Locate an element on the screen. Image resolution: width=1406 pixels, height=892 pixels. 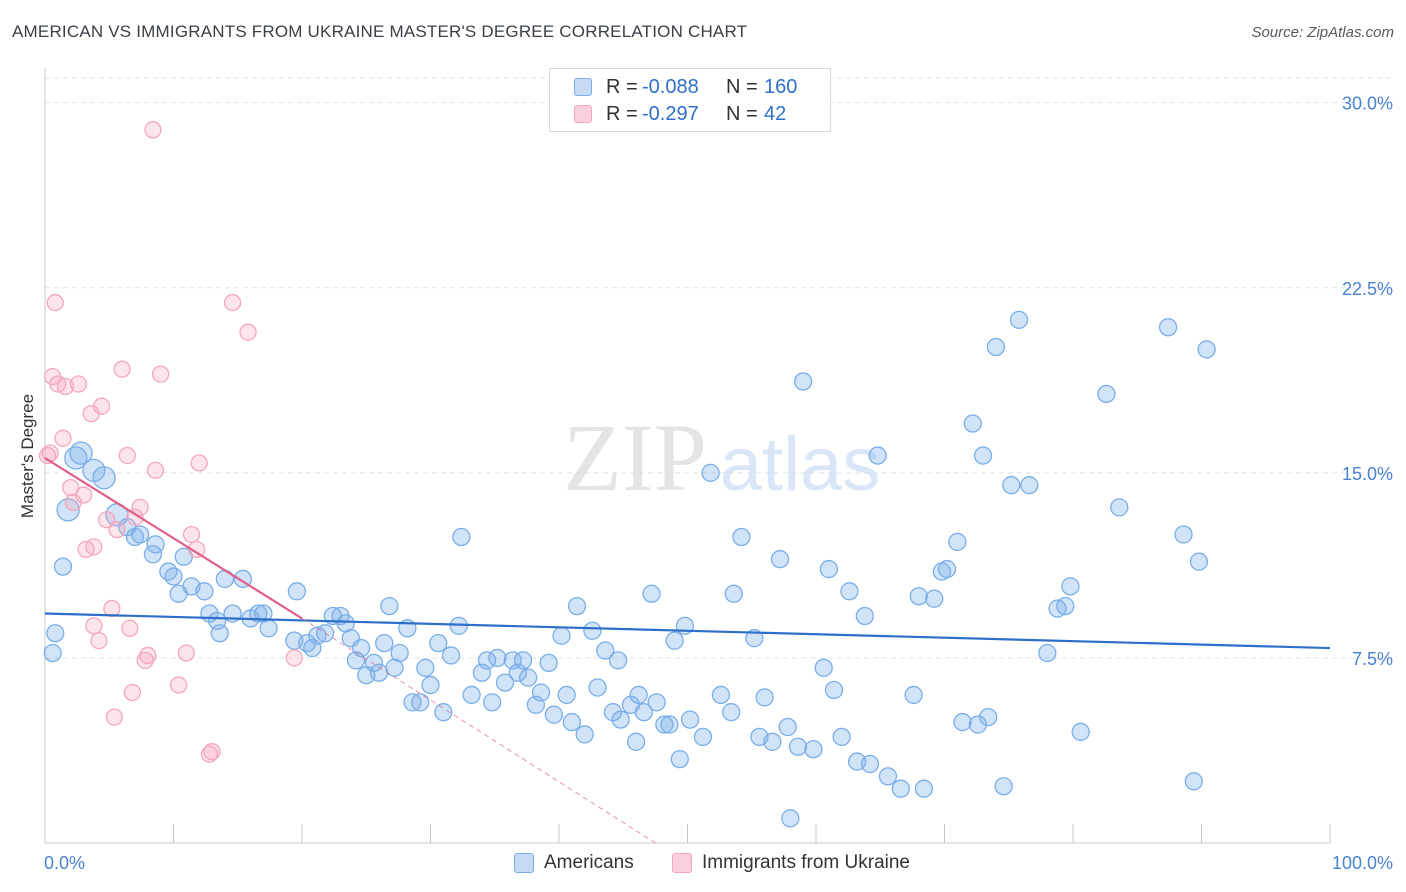
legend-row-ukraine: R = -0.297 N = 42 is located at coordinates (680, 114).